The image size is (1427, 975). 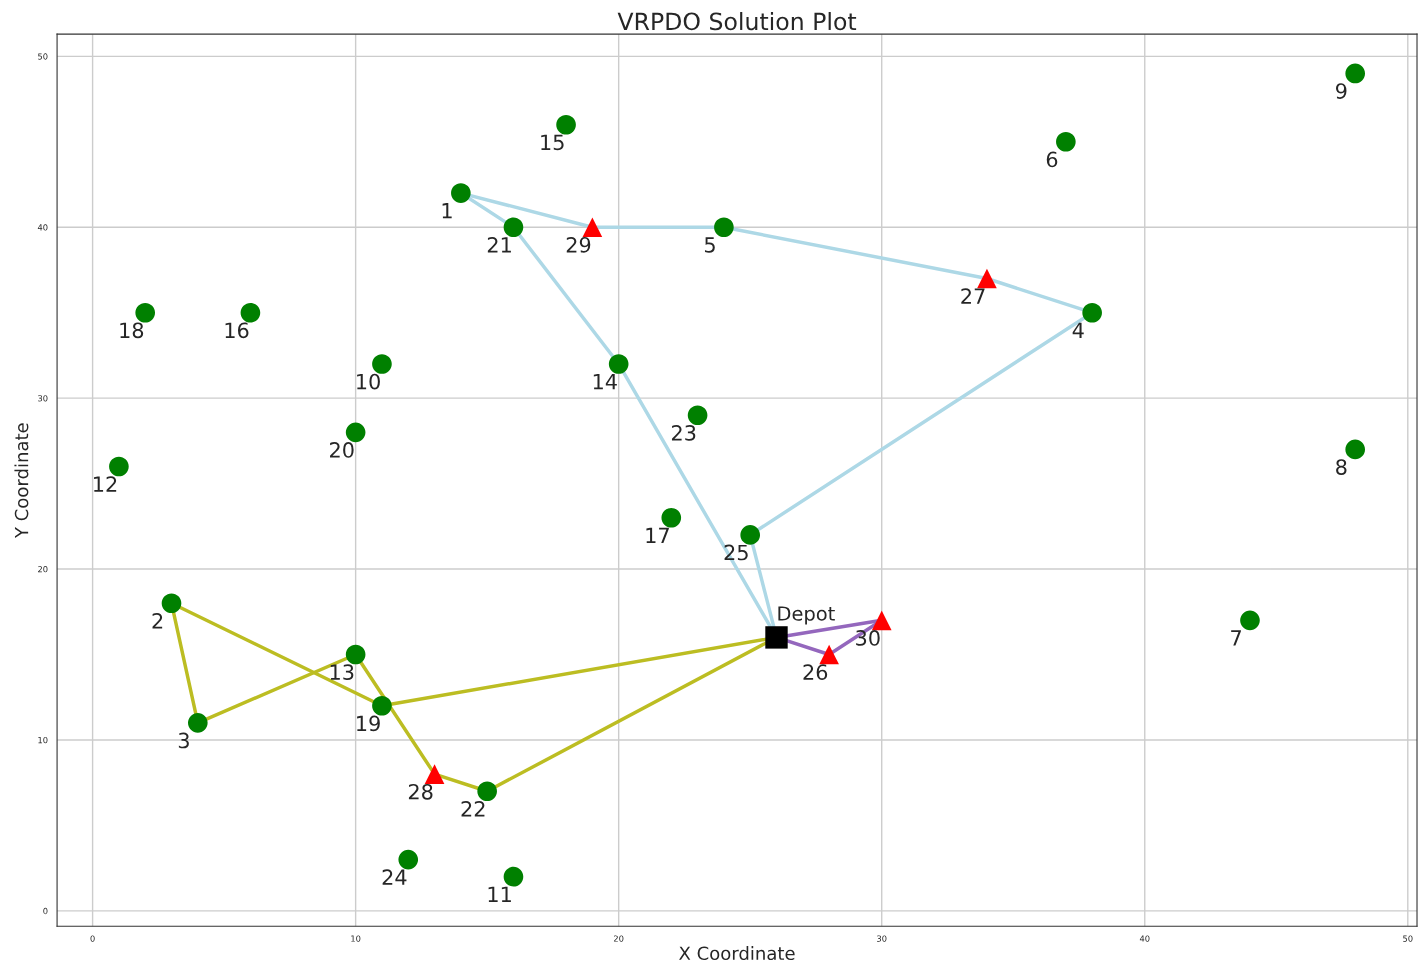 What do you see at coordinates (1078, 330) in the screenshot?
I see `annotation: 4` at bounding box center [1078, 330].